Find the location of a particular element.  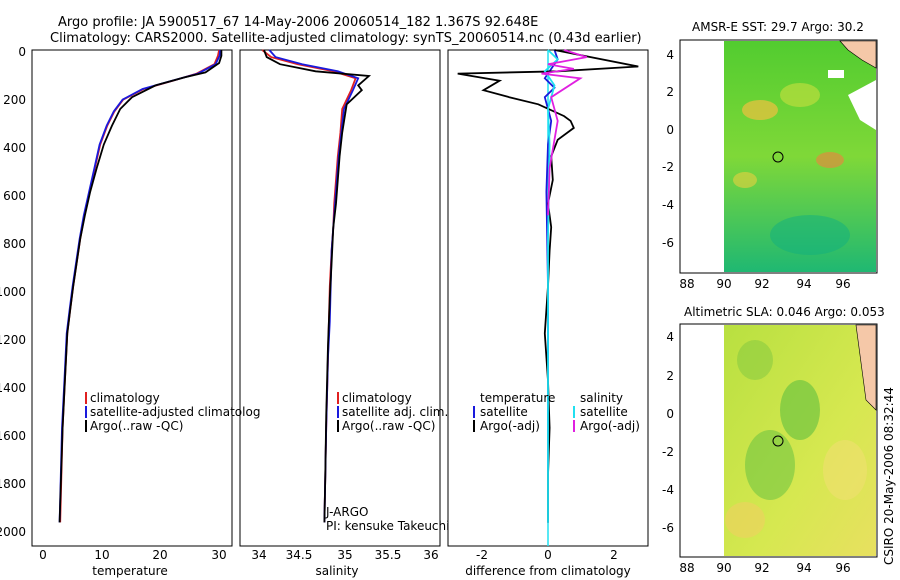

salinity-xlabel: salinity is located at coordinates (336, 571).